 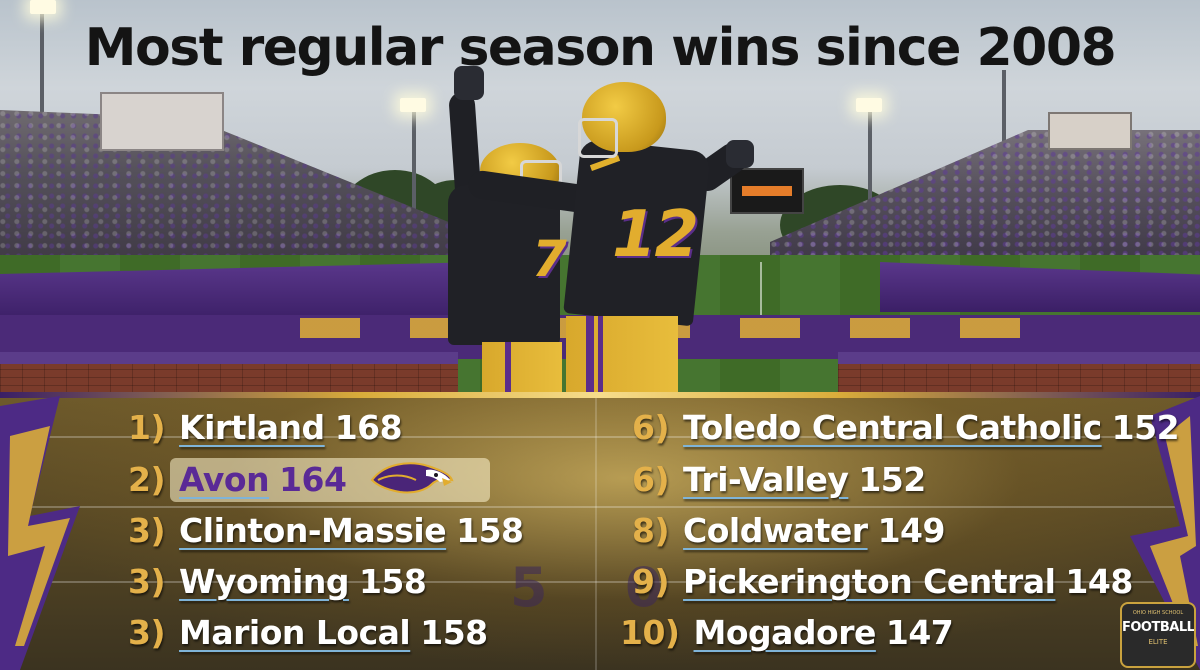 I want to click on ranking-item: 6) Tri-Valley 152, so click(x=779, y=479).